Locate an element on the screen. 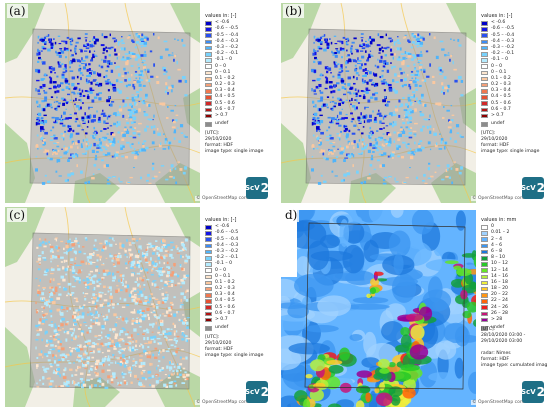 This screenshot has height=412, width=550. legend-label: 18 – 20 is located at coordinates (499, 289).